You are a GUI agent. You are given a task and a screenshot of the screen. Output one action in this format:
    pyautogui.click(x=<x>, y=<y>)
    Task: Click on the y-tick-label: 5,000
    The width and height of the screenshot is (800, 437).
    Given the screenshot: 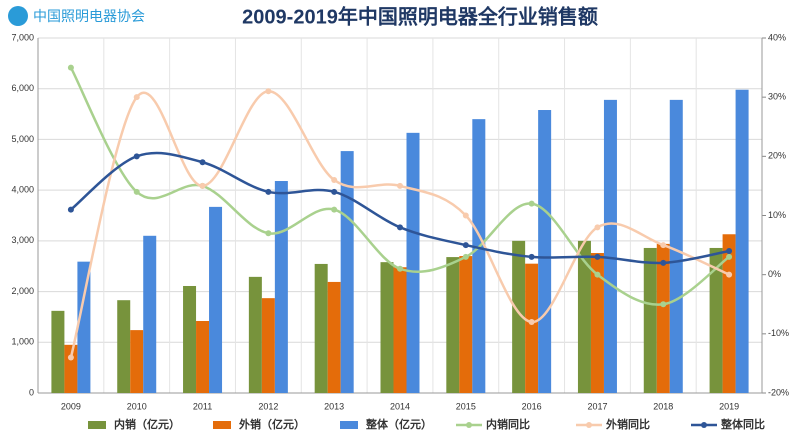 What is the action you would take?
    pyautogui.click(x=22, y=139)
    